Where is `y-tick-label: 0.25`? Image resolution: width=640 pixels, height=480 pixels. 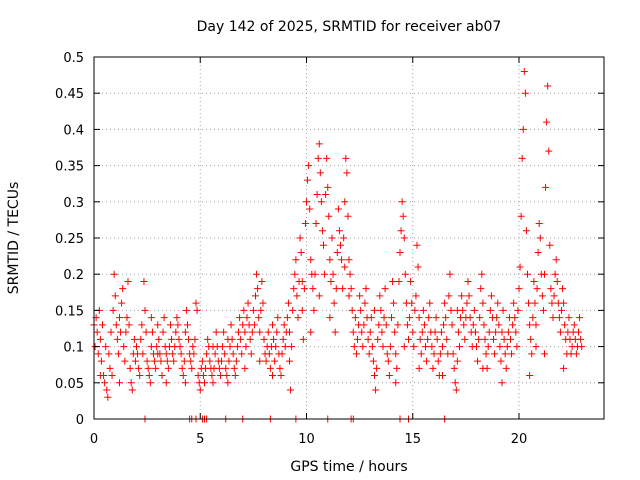 y-tick-label: 0.25 is located at coordinates (69, 239).